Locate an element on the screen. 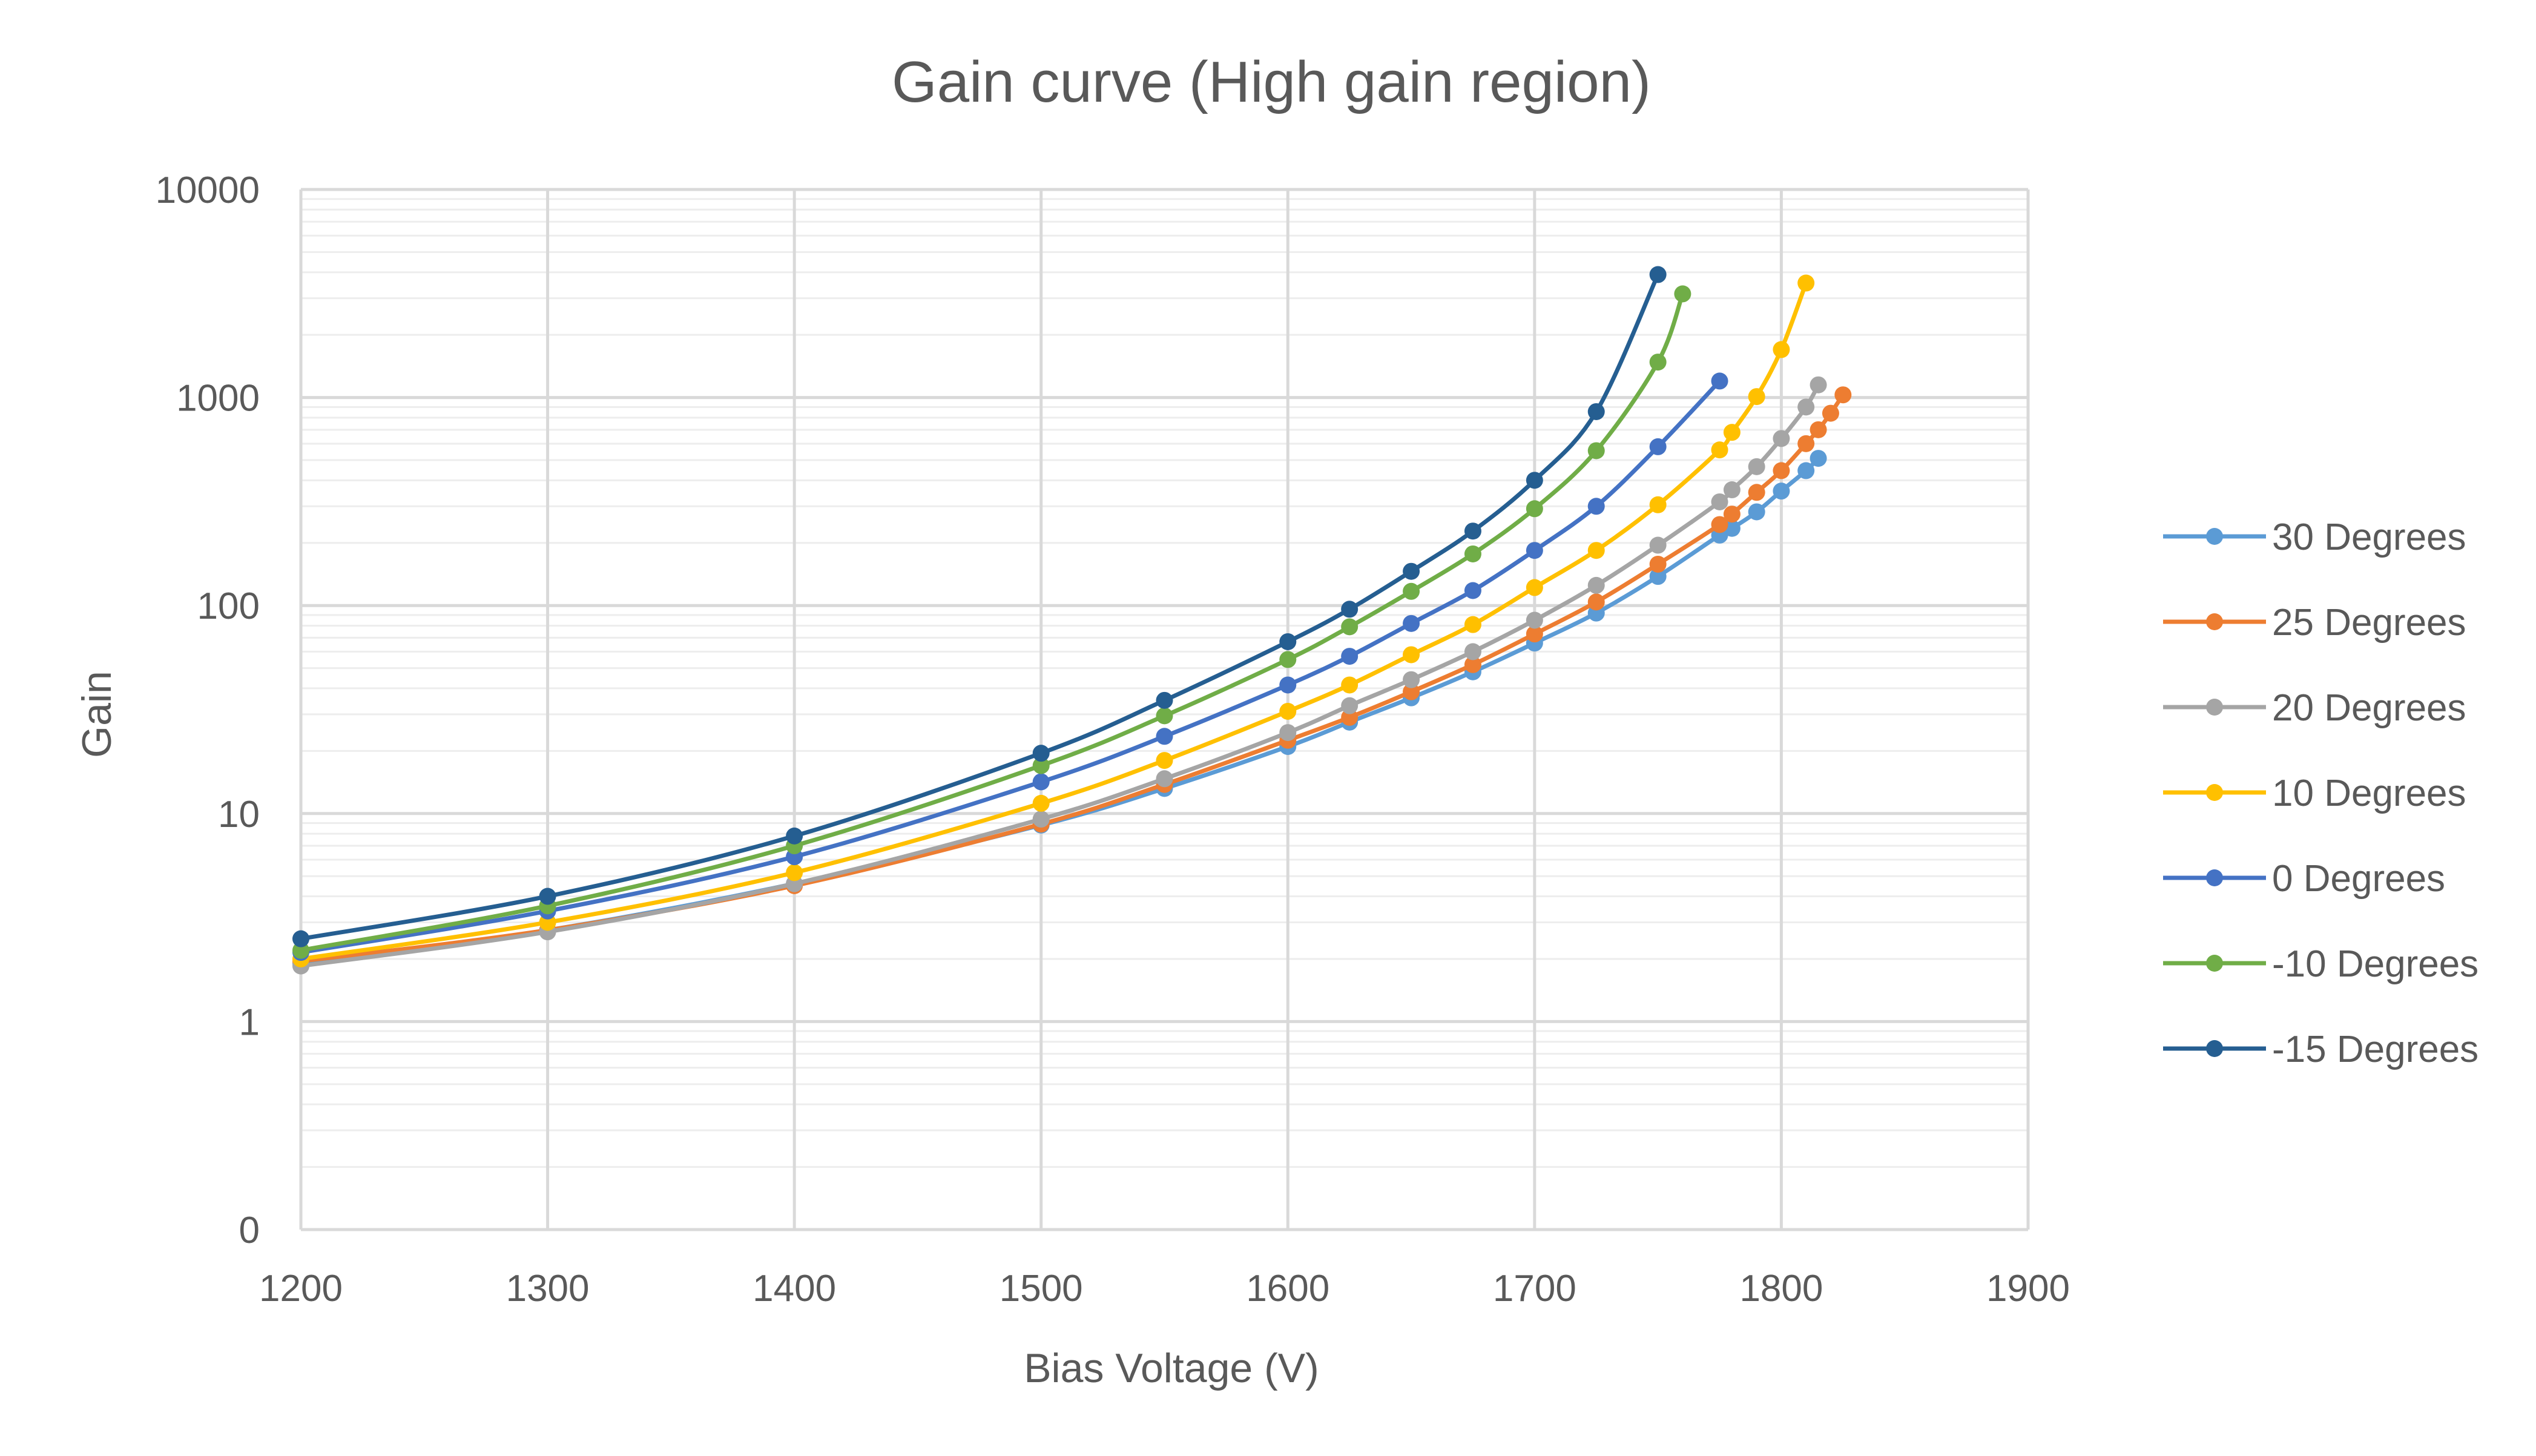  legend-item: -10 Degrees is located at coordinates (2320, 964).